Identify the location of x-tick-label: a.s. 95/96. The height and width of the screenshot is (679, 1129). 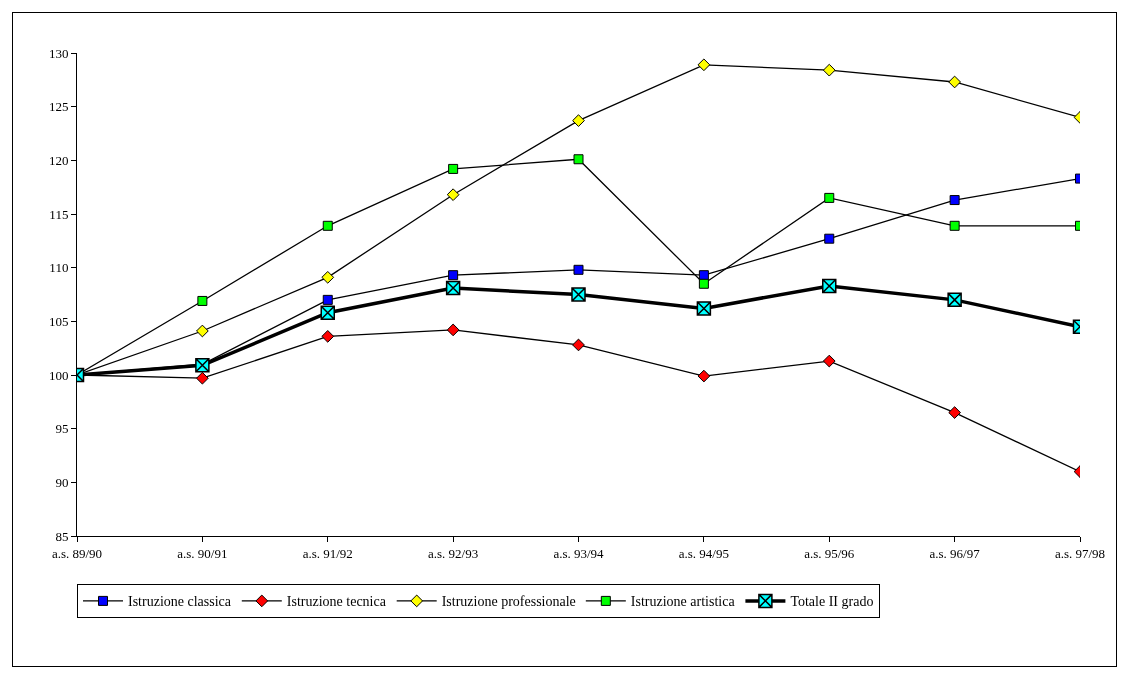
(829, 553).